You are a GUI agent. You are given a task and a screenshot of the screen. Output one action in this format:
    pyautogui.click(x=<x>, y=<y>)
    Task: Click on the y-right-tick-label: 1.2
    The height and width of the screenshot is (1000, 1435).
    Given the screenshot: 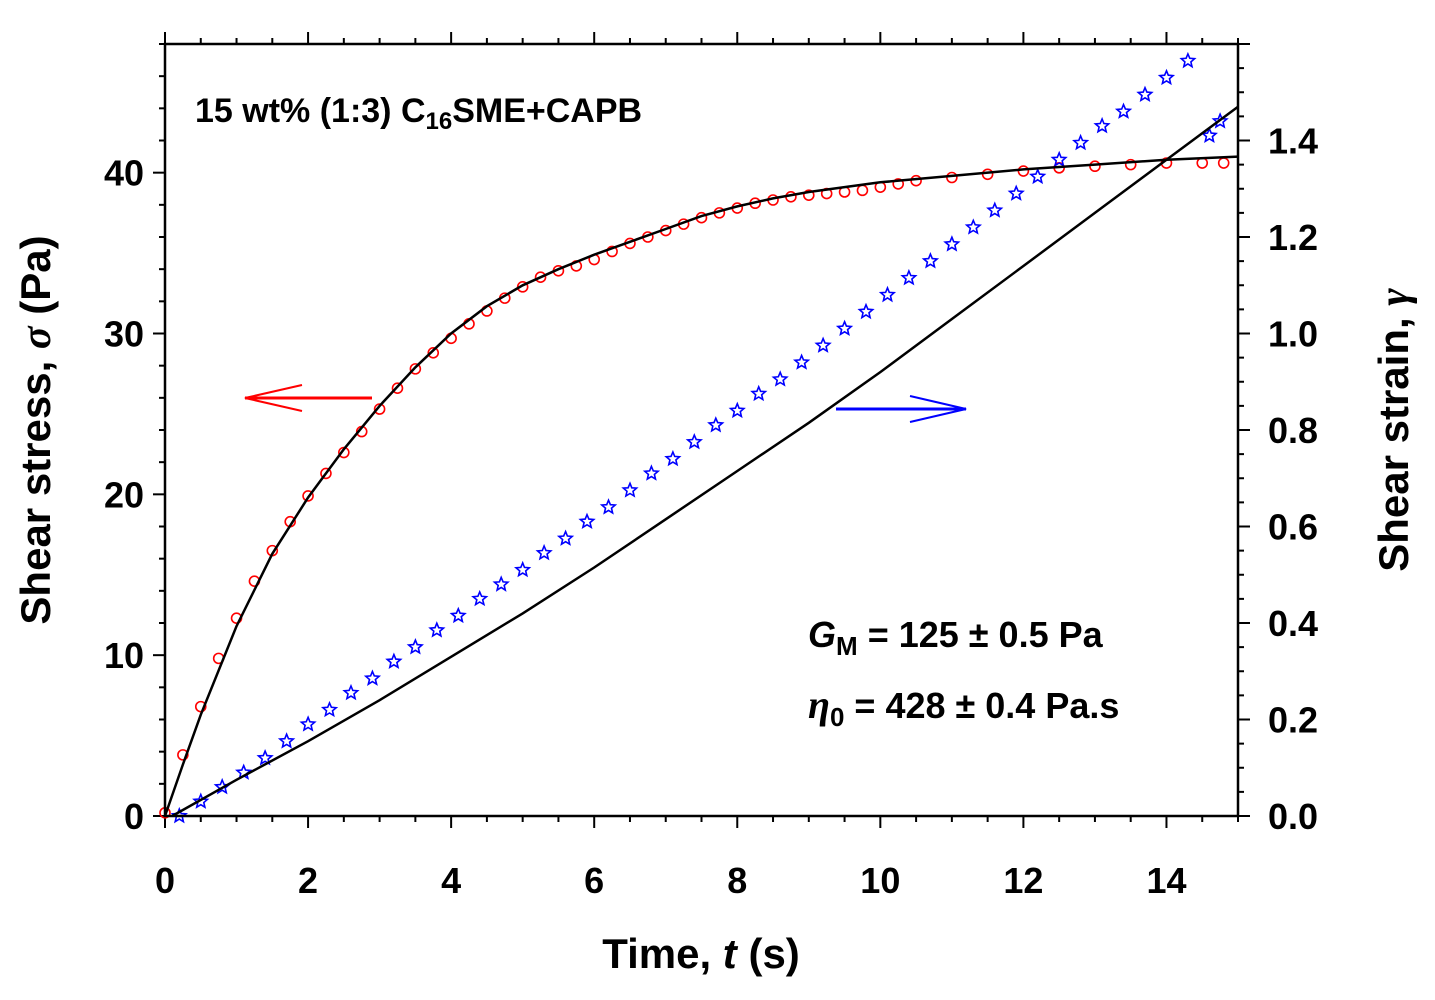 What is the action you would take?
    pyautogui.click(x=1293, y=237)
    